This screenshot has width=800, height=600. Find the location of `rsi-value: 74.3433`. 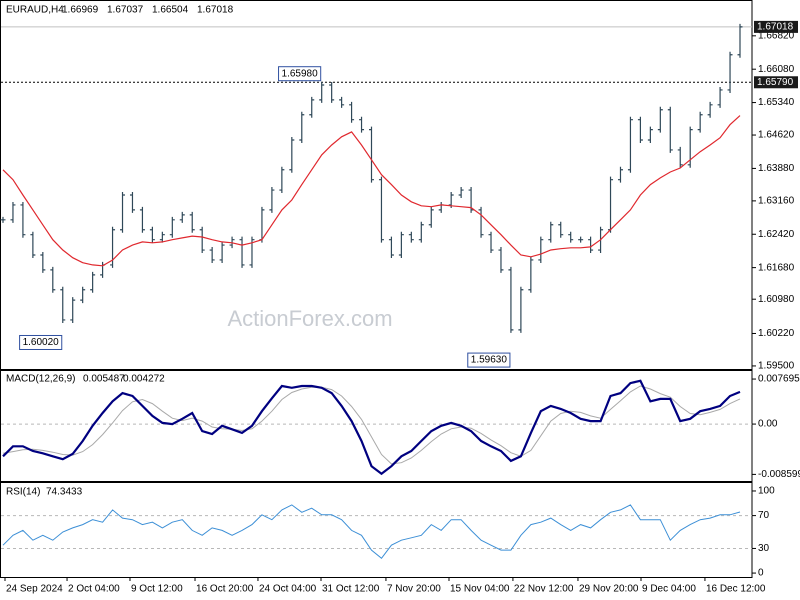

rsi-value: 74.3433 is located at coordinates (64, 492).